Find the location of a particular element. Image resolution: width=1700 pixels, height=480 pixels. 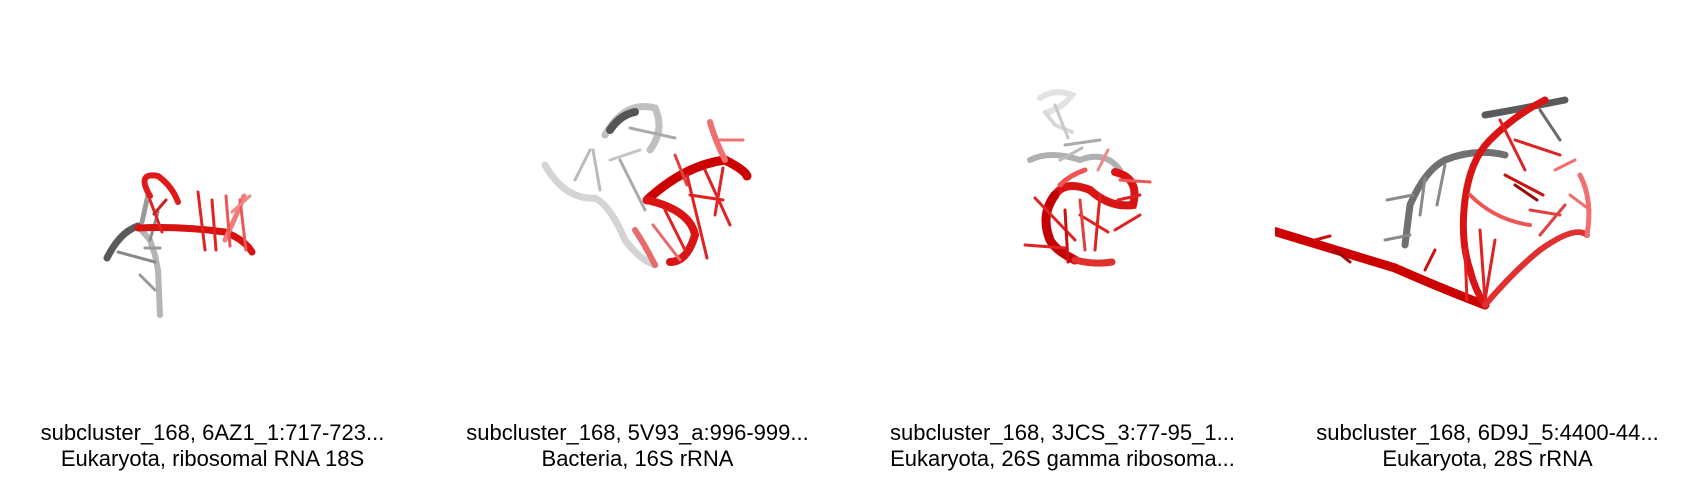

structure-subtitle-1: Eukaryota, ribosomal RNA 18S is located at coordinates (212, 458).